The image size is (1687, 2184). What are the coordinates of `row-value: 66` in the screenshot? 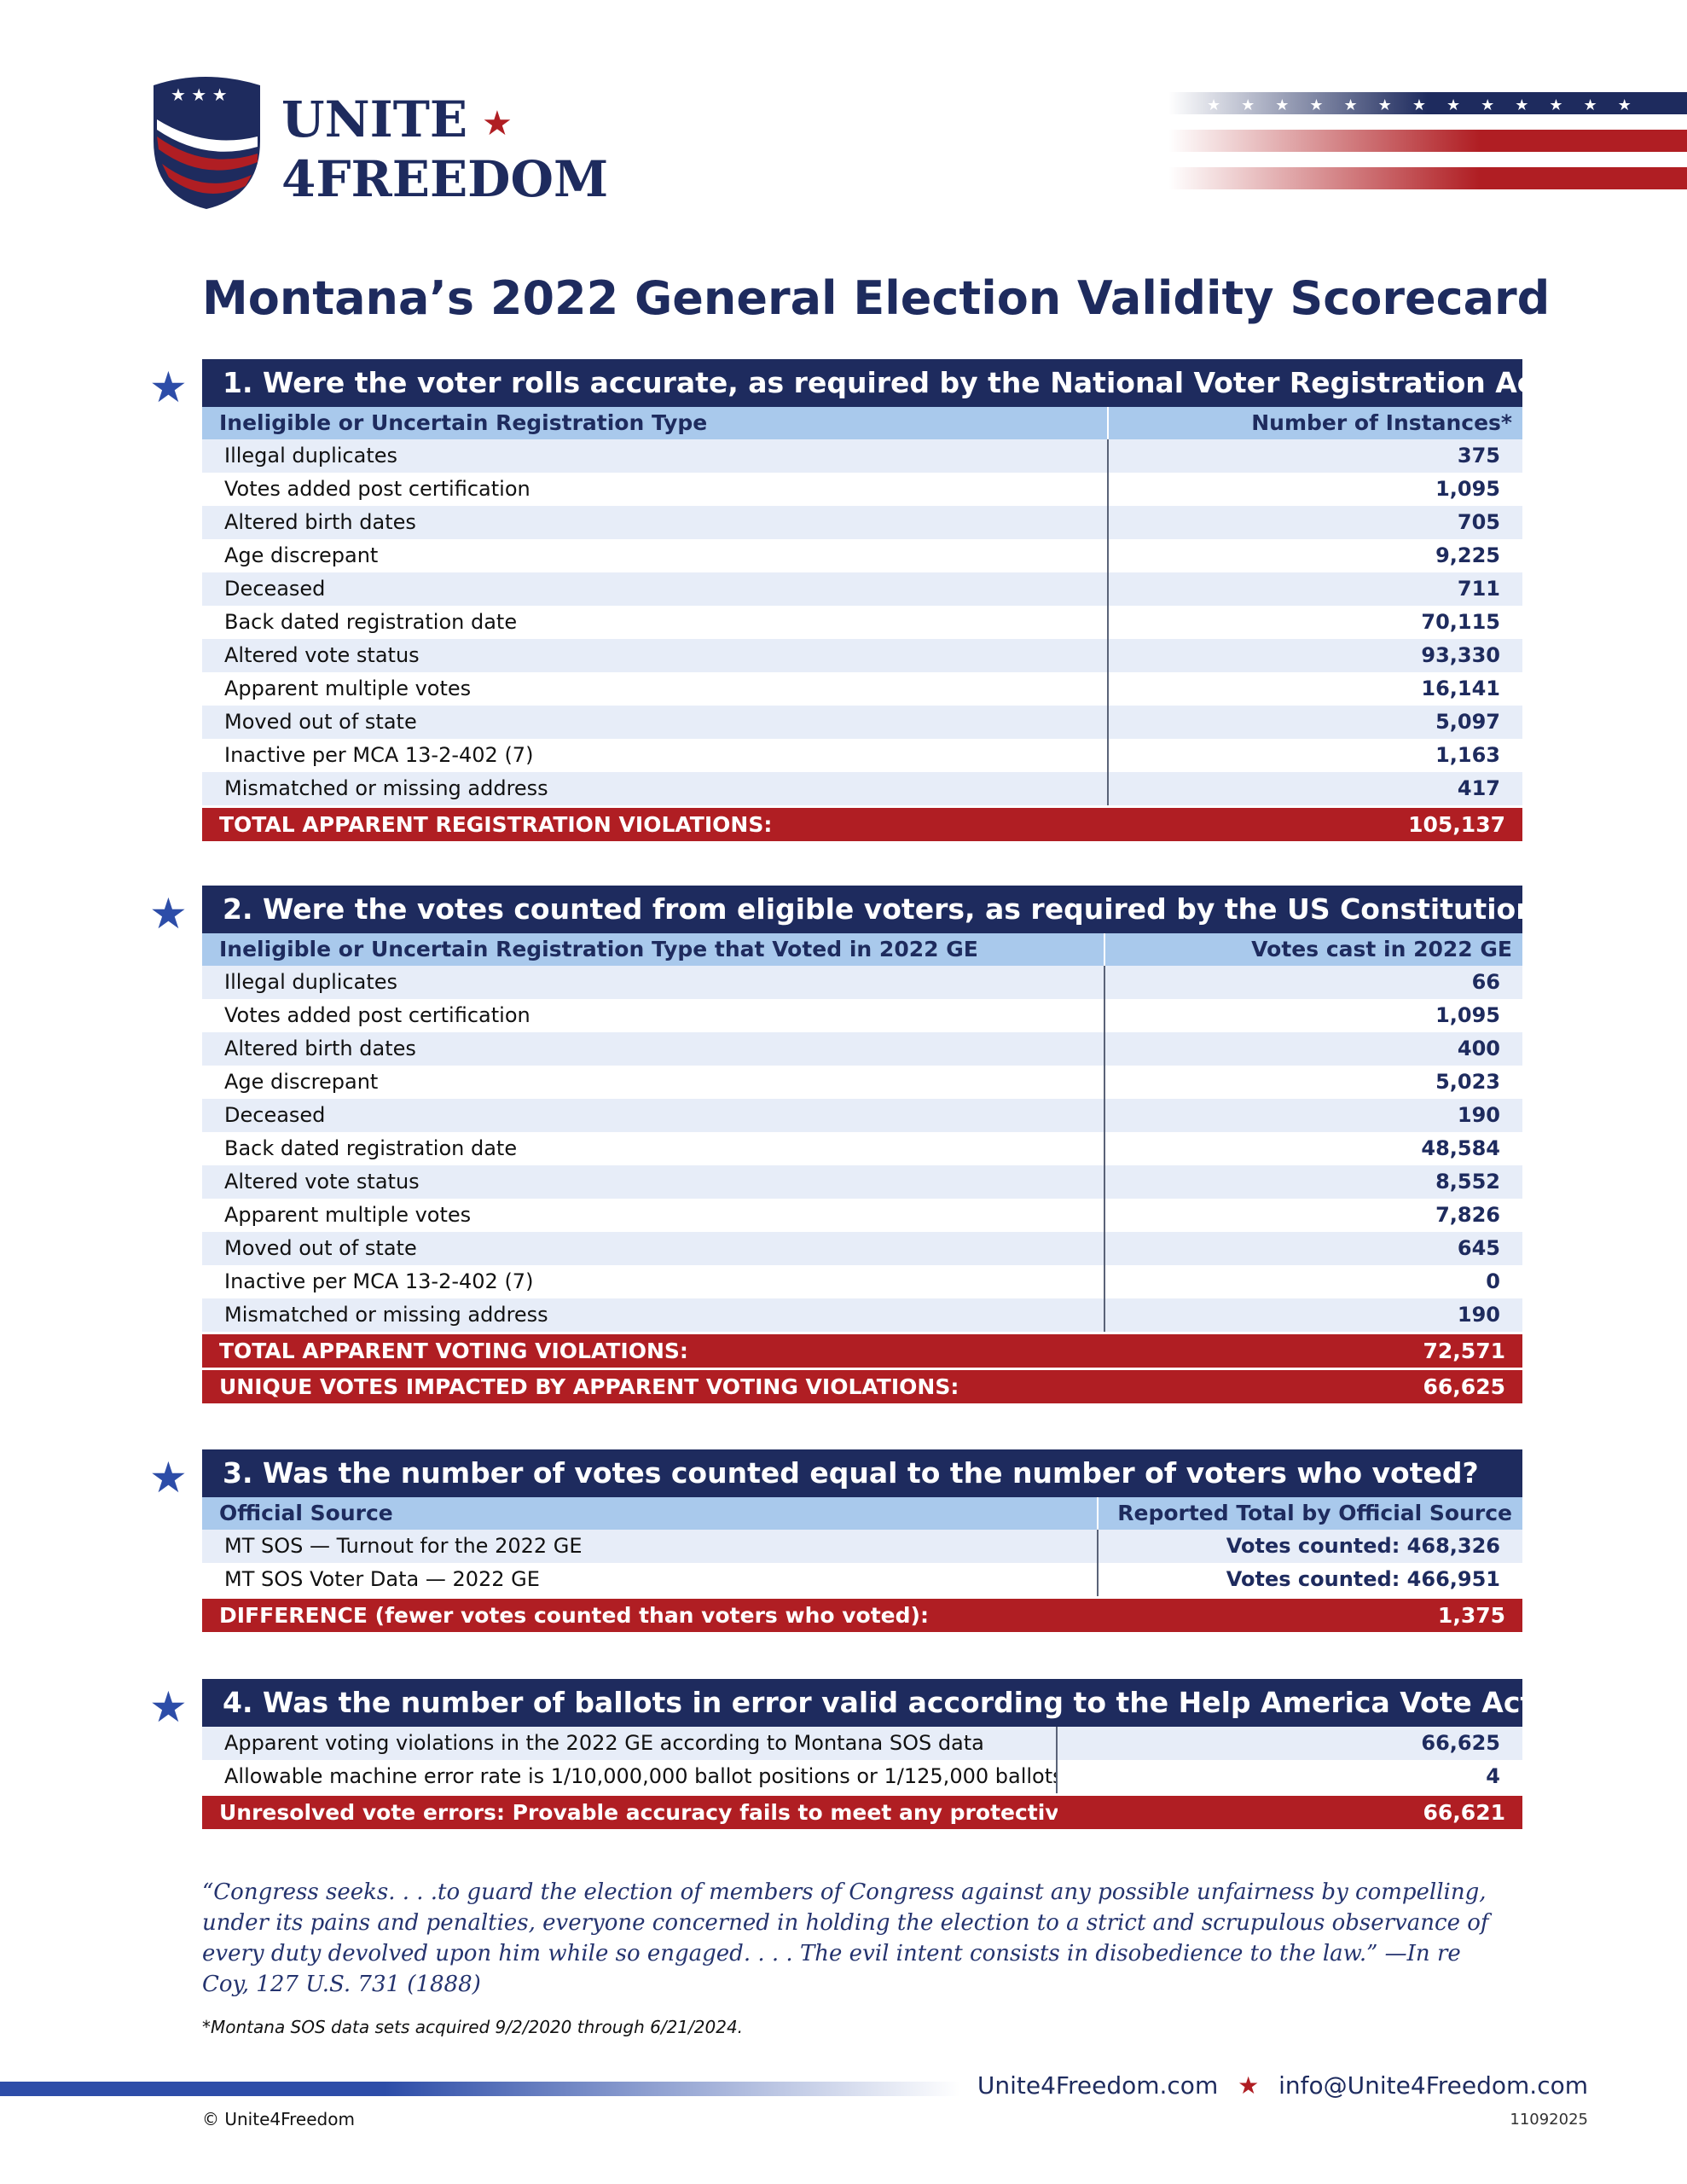 It's located at (1485, 982).